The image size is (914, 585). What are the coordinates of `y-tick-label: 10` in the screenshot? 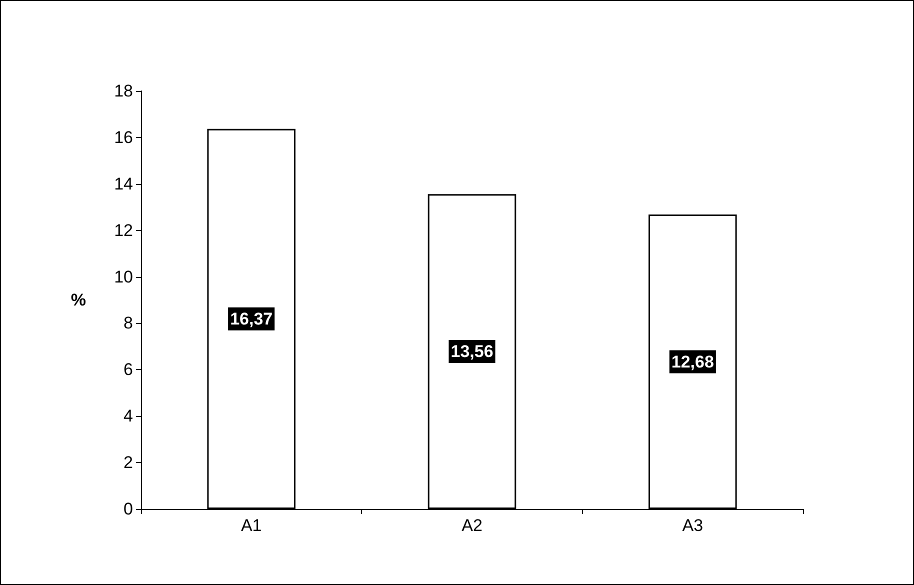 It's located at (123, 276).